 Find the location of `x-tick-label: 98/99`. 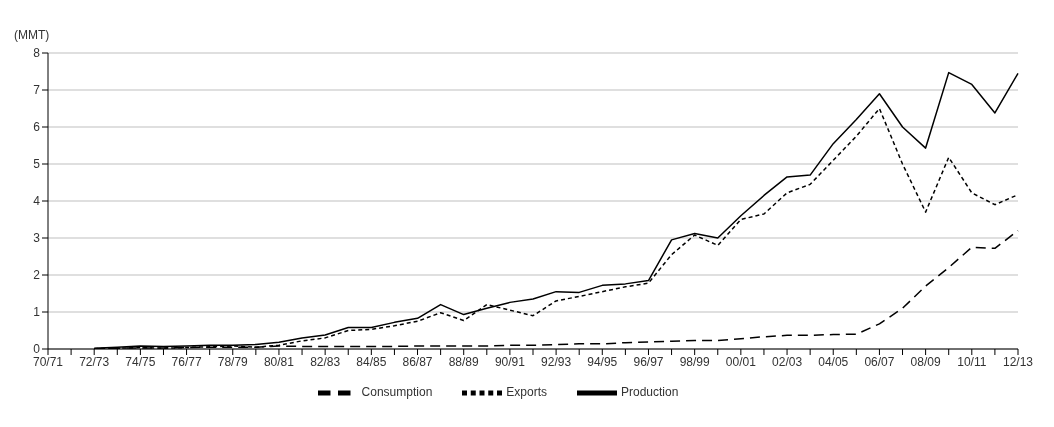

x-tick-label: 98/99 is located at coordinates (695, 361).